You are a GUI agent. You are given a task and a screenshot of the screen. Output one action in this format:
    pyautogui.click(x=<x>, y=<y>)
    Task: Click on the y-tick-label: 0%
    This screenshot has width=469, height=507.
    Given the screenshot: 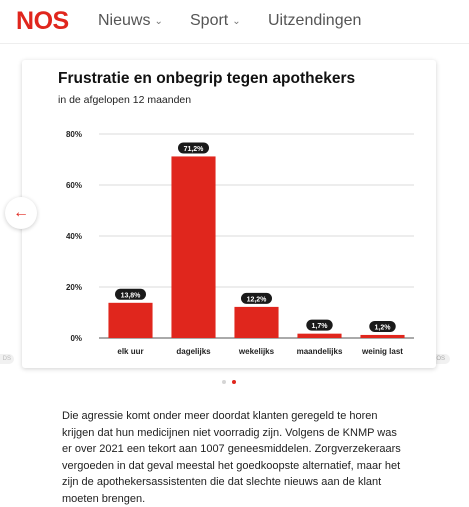 What is the action you would take?
    pyautogui.click(x=76, y=338)
    